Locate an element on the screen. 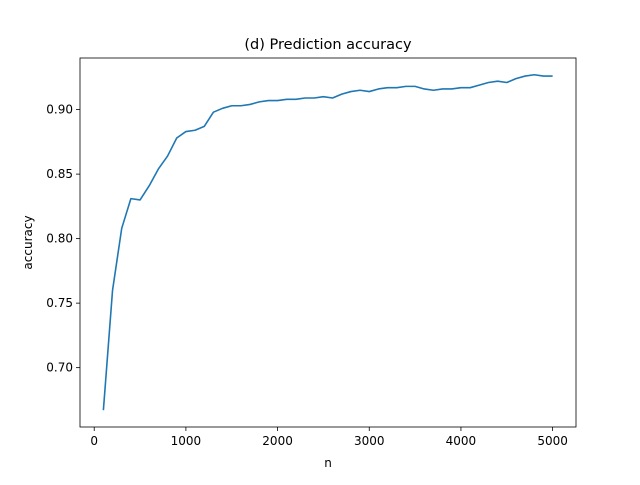 Image resolution: width=640 pixels, height=485 pixels. x-tick-label: 3000 is located at coordinates (369, 441).